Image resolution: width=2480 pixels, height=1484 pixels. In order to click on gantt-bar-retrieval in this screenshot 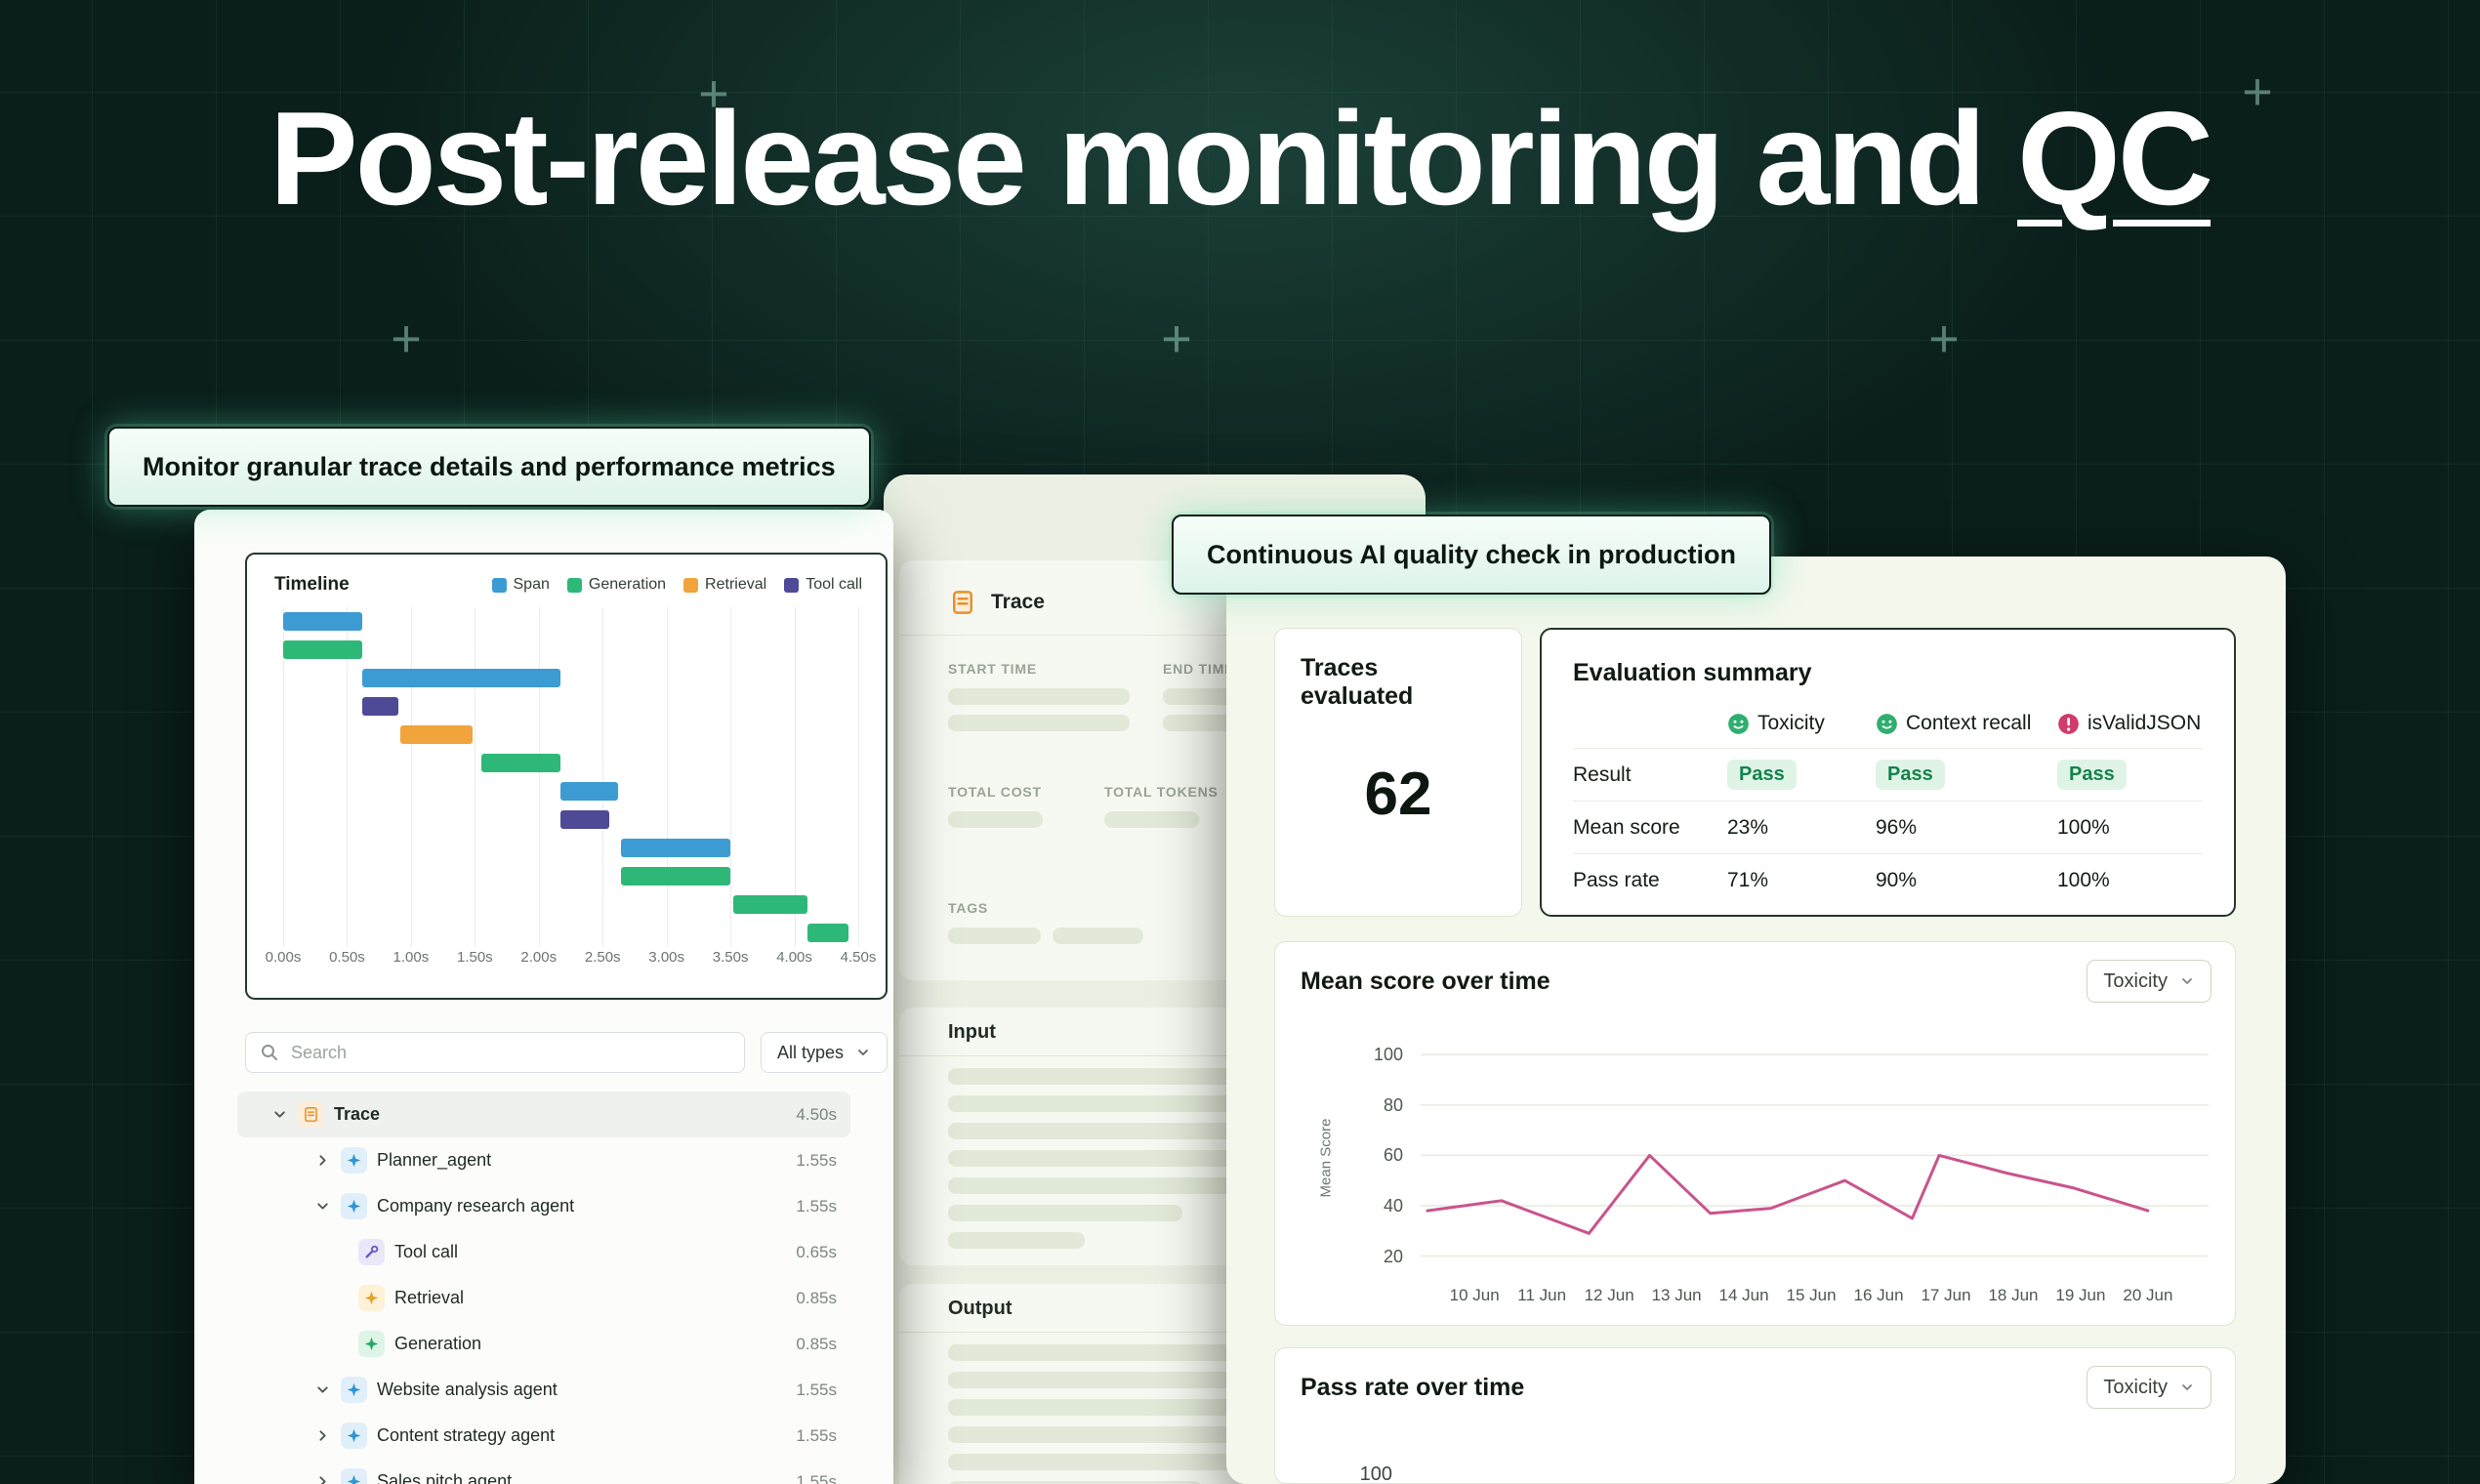, I will do `click(436, 735)`.